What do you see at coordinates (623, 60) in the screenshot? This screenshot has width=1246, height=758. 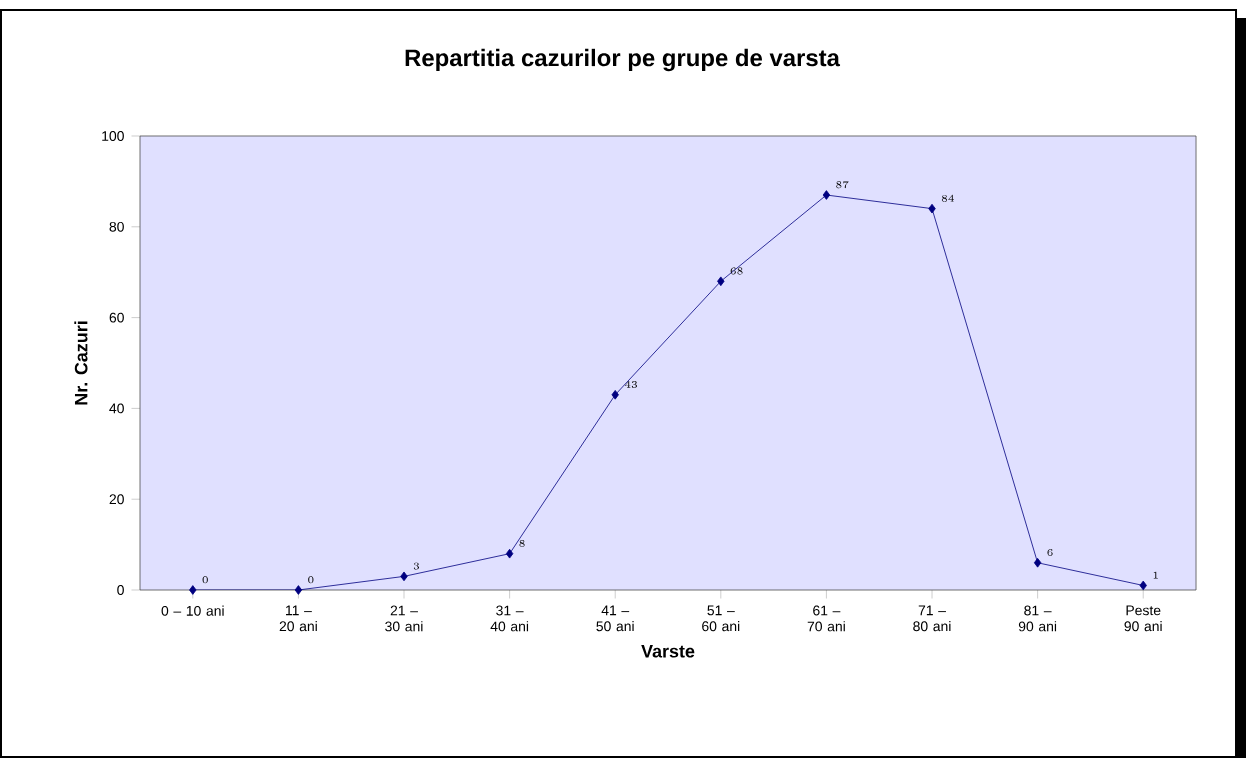 I see `chart-title: Repartitia cazurilor pe grupe de varsta` at bounding box center [623, 60].